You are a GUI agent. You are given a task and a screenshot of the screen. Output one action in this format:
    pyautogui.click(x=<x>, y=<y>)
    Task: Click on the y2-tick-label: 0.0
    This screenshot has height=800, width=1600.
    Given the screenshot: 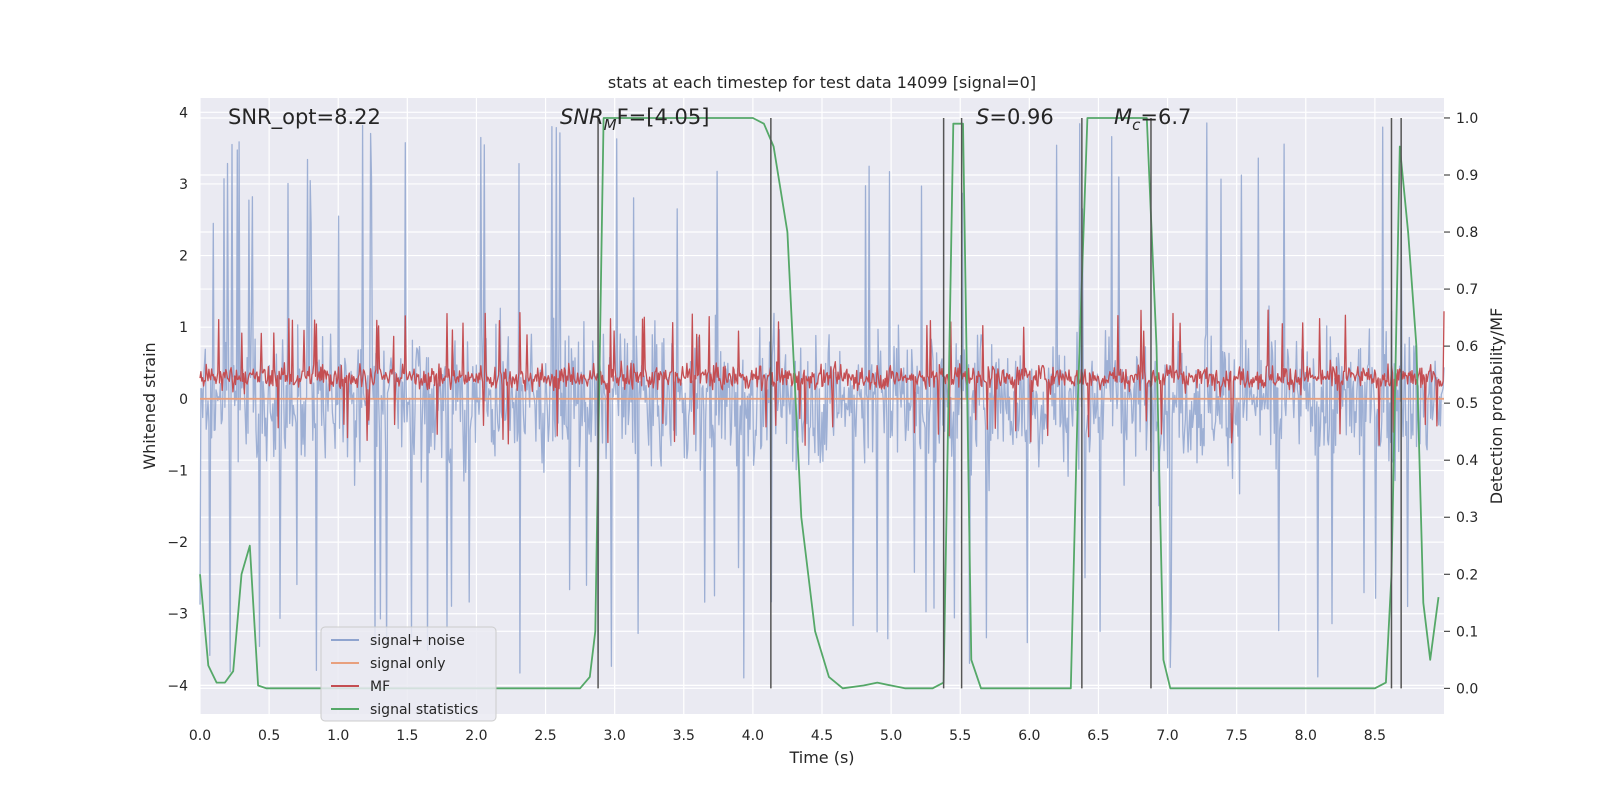 What is the action you would take?
    pyautogui.click(x=1467, y=689)
    